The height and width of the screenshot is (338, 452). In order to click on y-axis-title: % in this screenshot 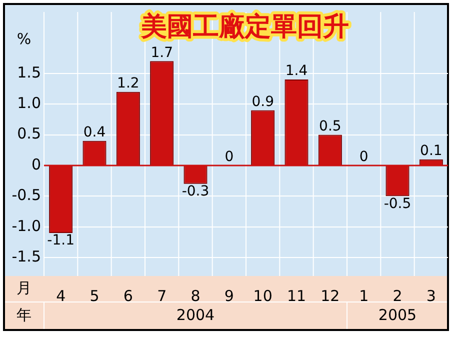, I will do `click(24, 39)`.